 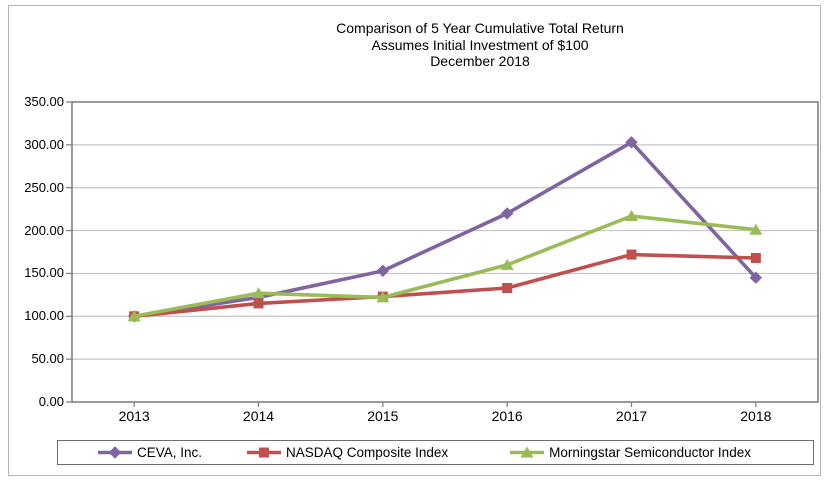 I want to click on x-axis-label: 2016, so click(x=507, y=416).